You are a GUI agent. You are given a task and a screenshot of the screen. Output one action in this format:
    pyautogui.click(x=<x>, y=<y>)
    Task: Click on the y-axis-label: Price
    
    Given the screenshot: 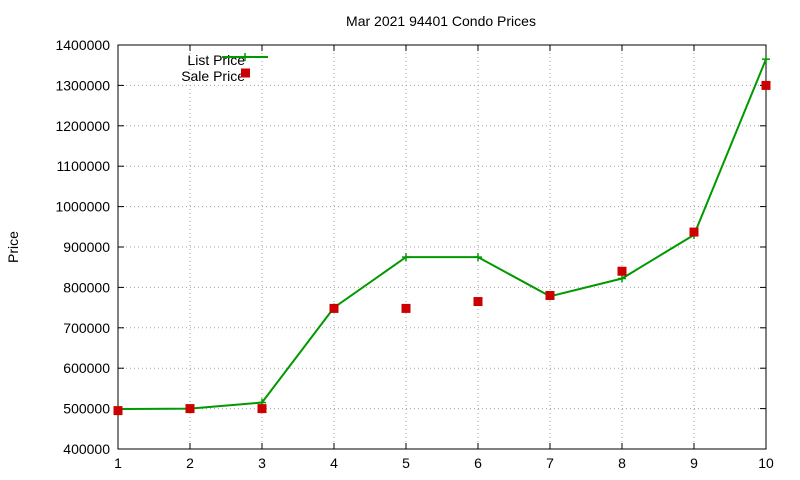 What is the action you would take?
    pyautogui.click(x=13, y=247)
    